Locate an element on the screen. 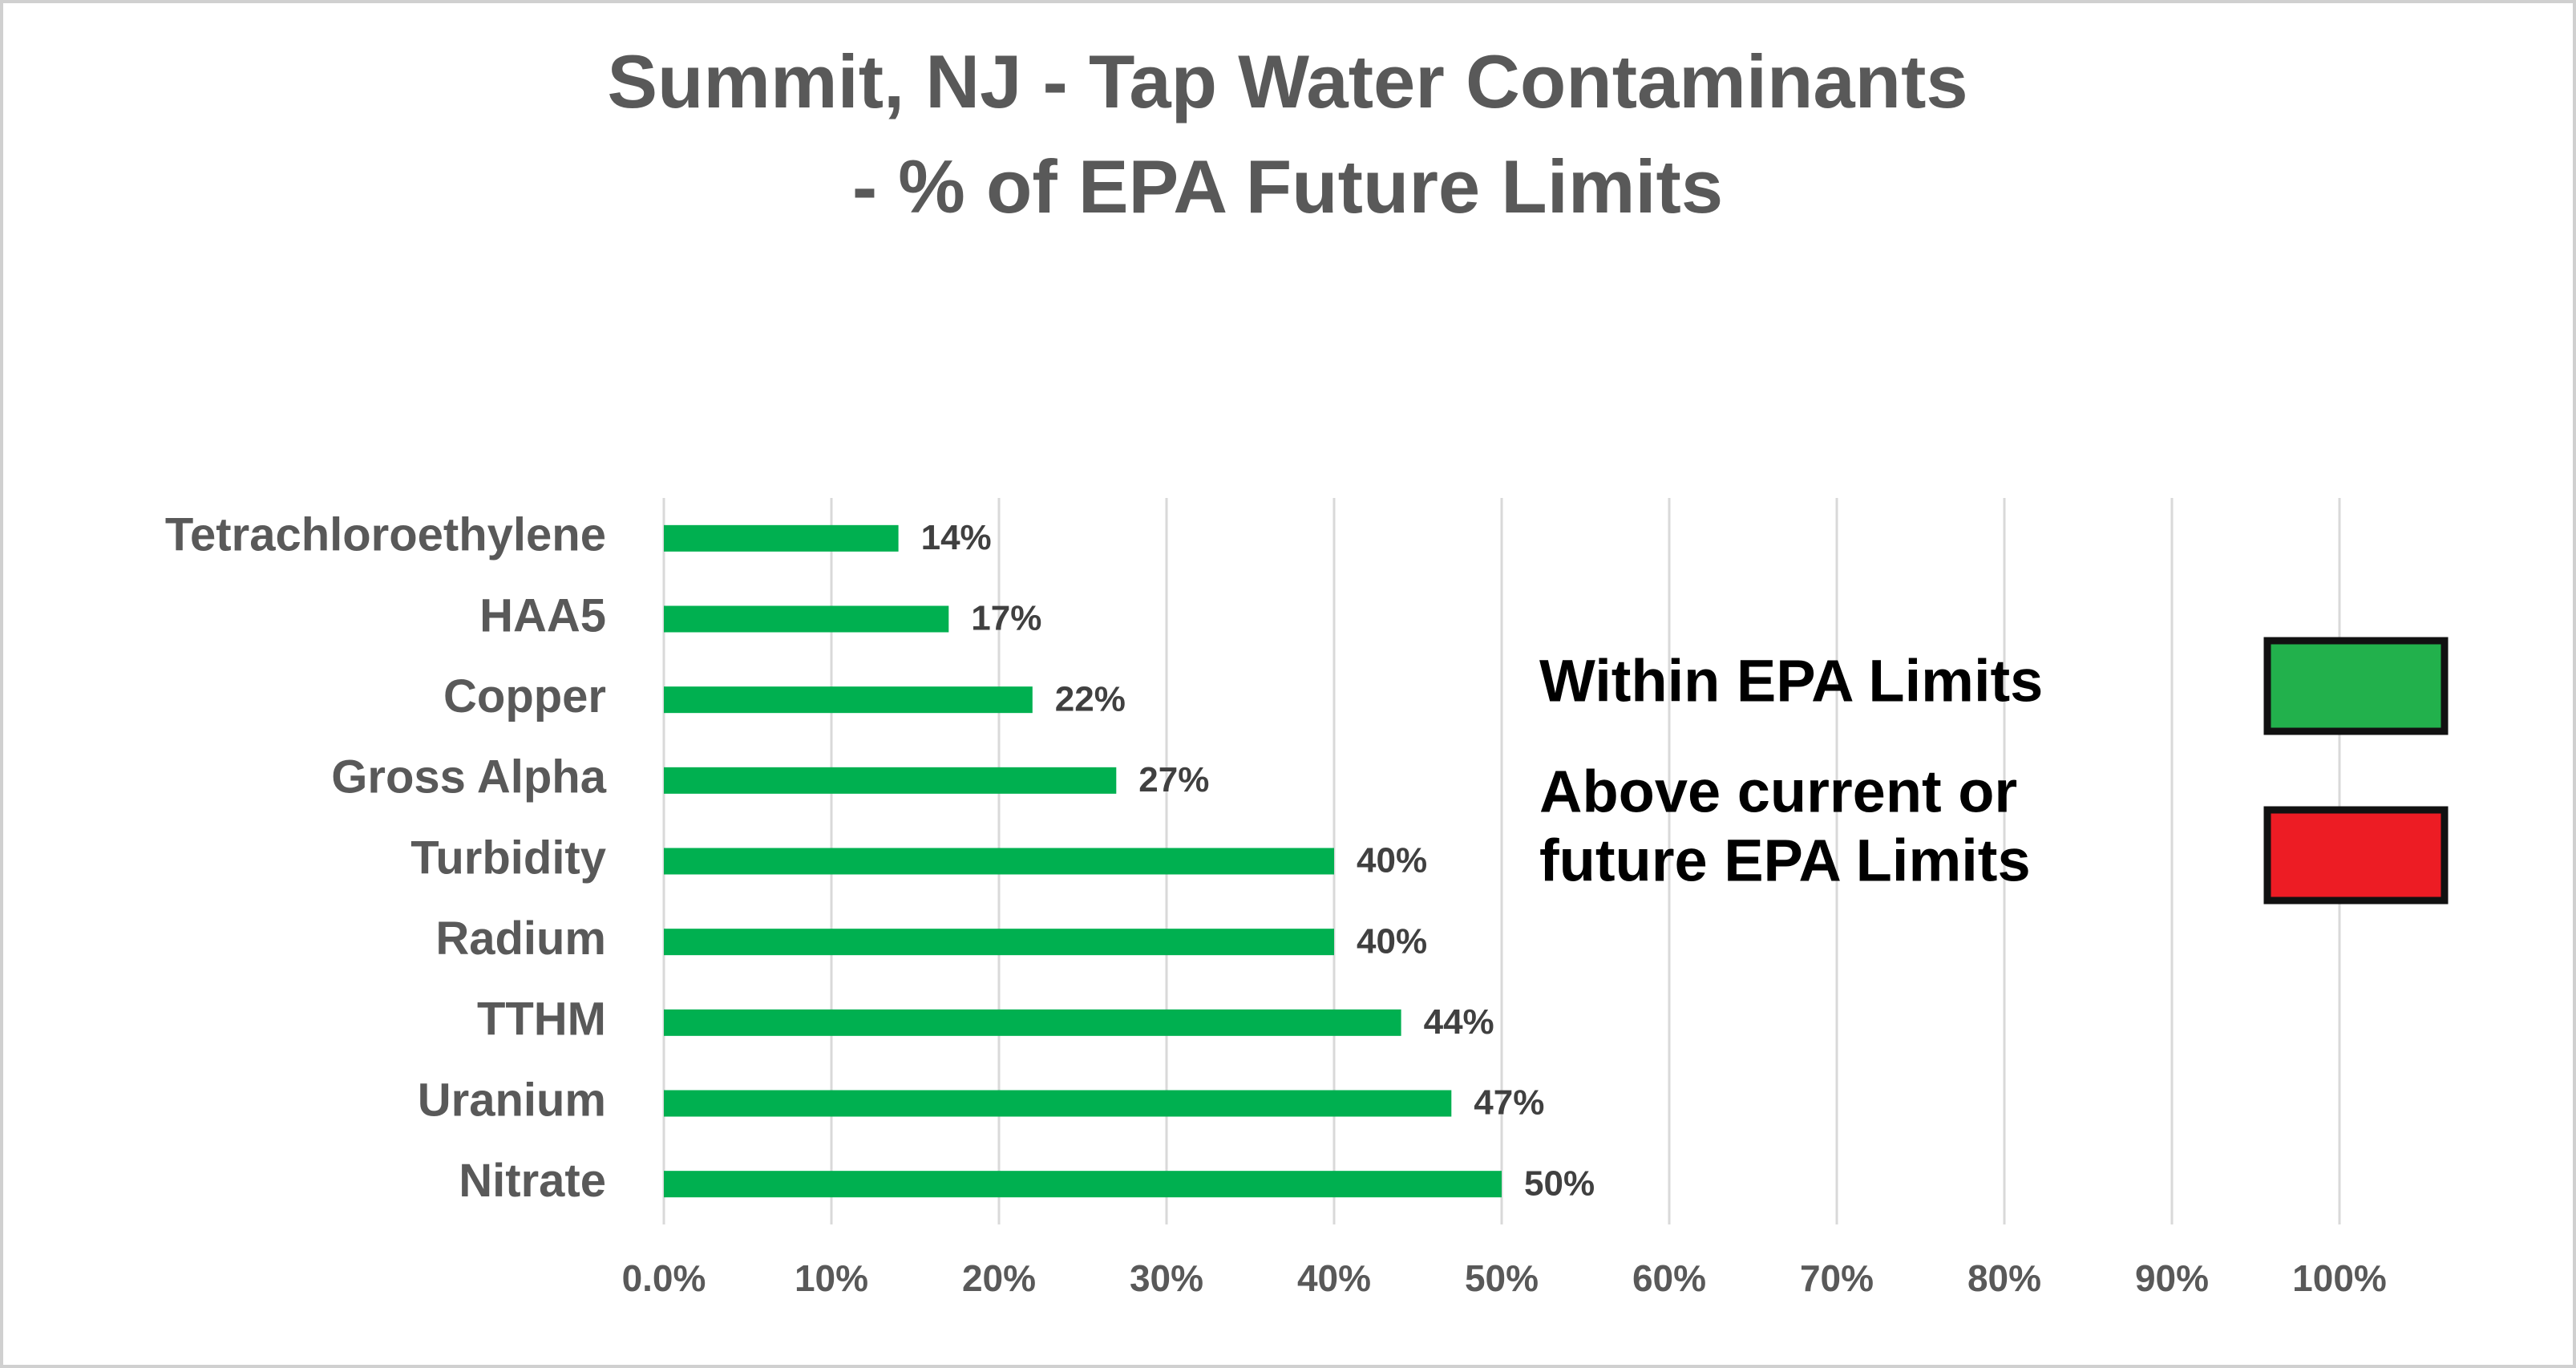 This screenshot has height=1368, width=2576. x-tick-label: 0.0% is located at coordinates (664, 1278).